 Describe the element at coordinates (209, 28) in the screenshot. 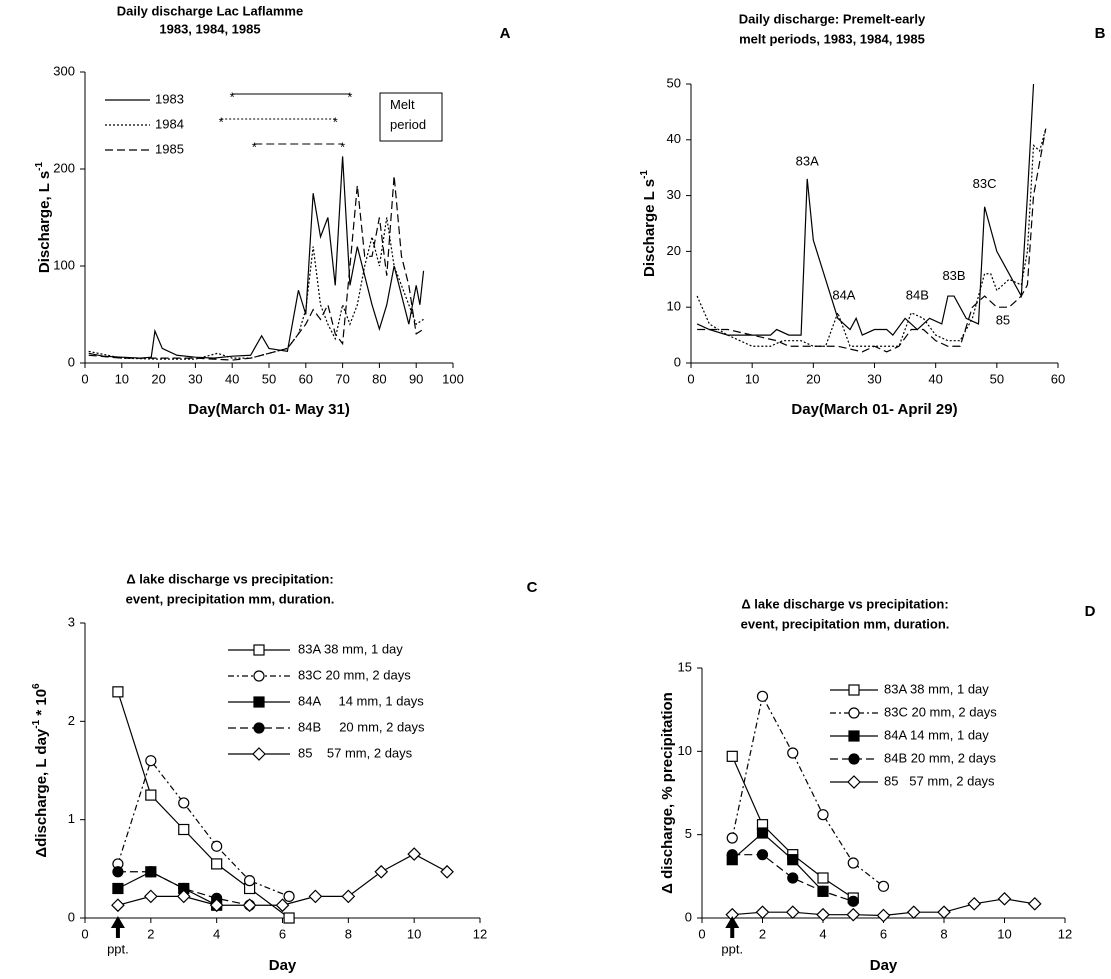

I see `chart-title: 1983, 1984, 1985` at that location.